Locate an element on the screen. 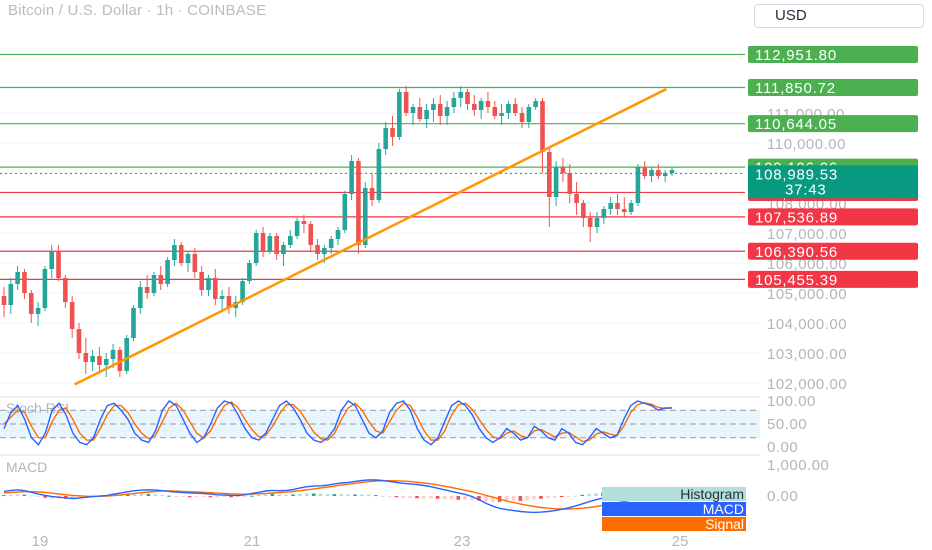 The width and height of the screenshot is (932, 550). price-axis-tick: 107,000.00 is located at coordinates (807, 234).